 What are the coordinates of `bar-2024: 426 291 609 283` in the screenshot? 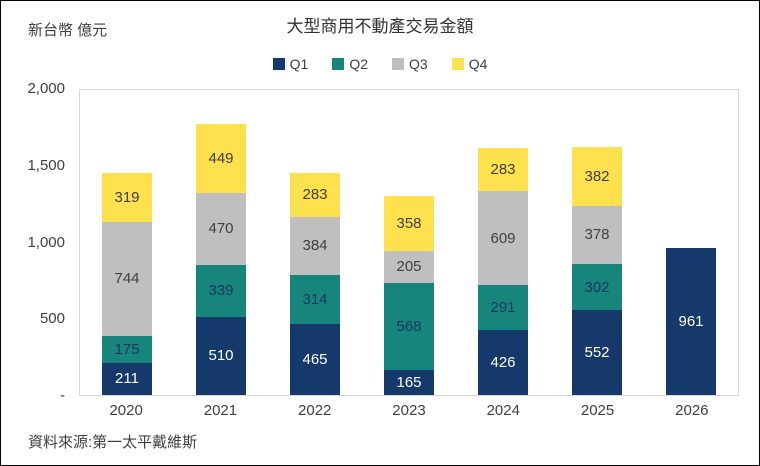 It's located at (503, 271).